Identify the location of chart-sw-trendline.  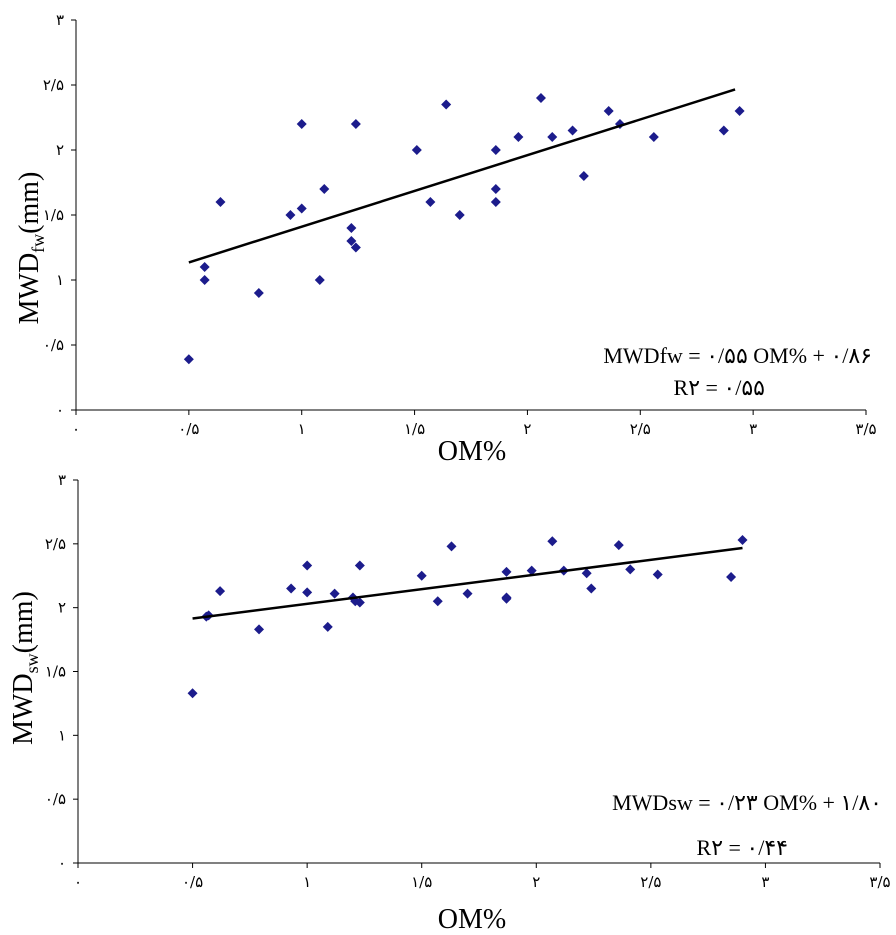
(467, 583).